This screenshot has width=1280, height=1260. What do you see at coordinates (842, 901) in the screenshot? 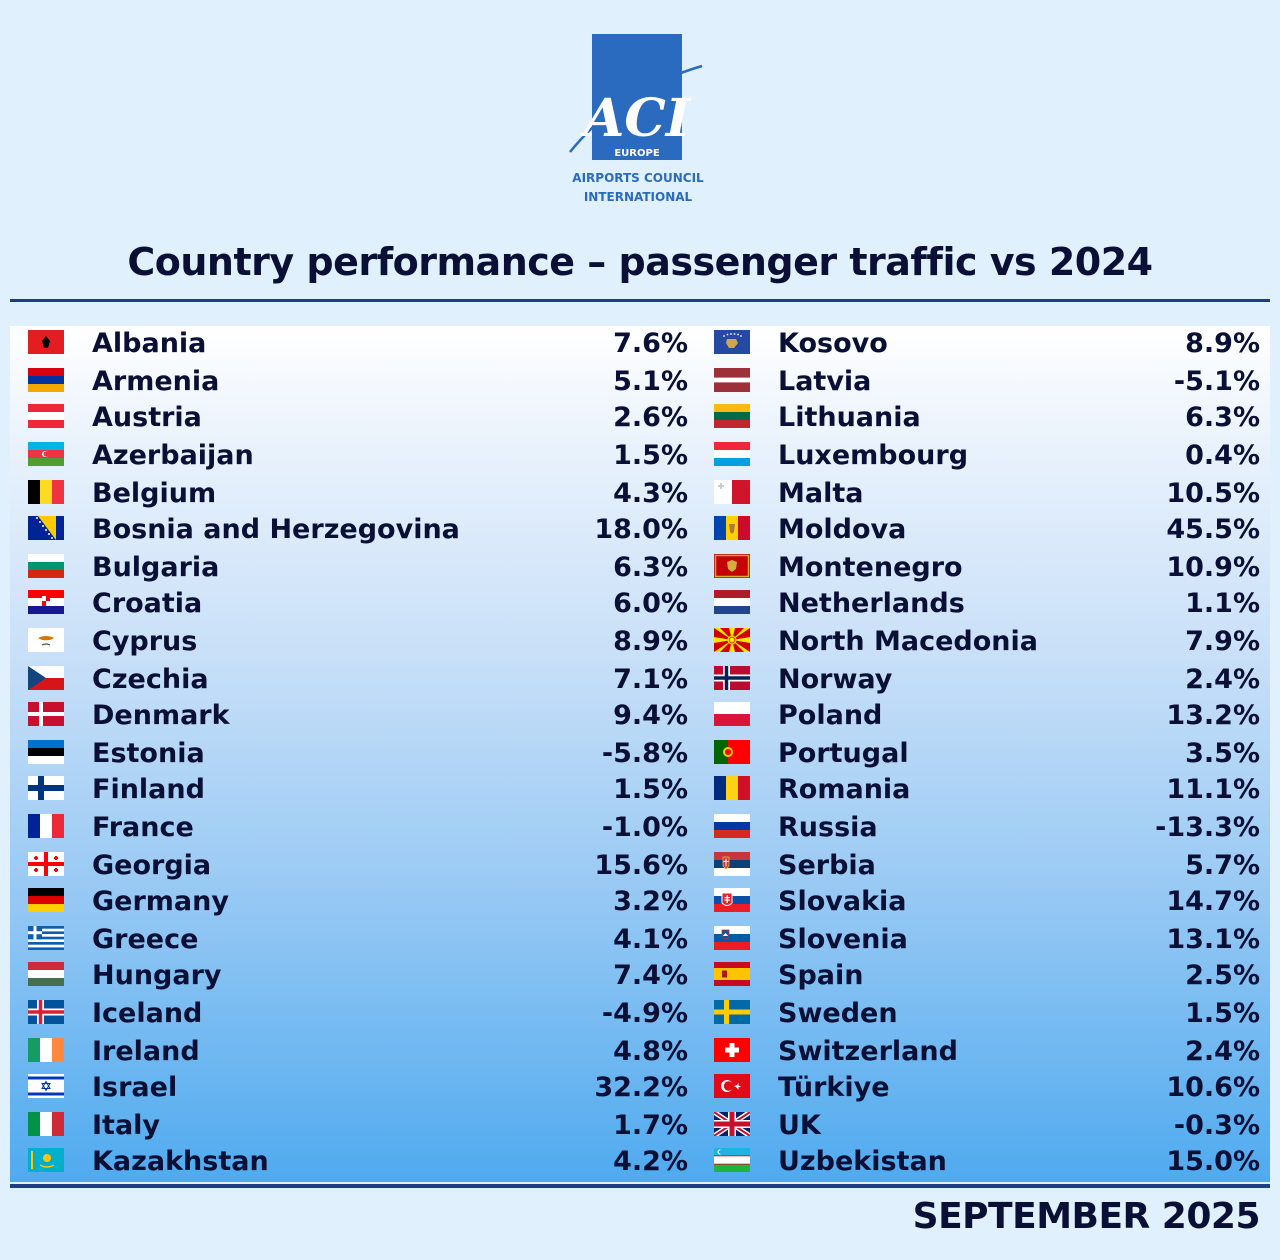
I see `country-name: Slovakia` at bounding box center [842, 901].